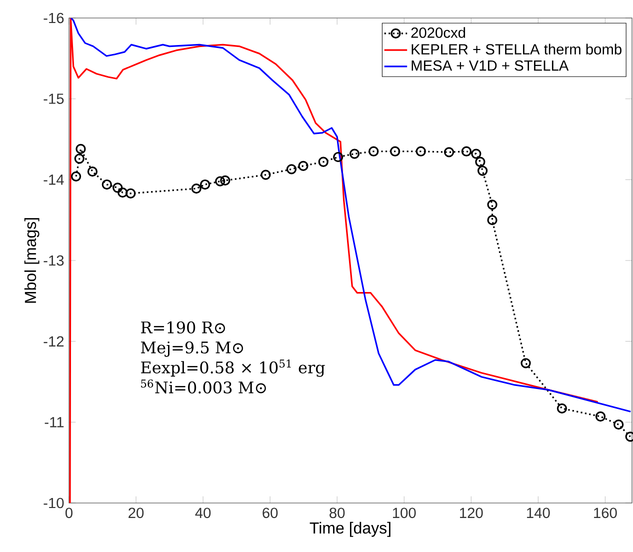  Describe the element at coordinates (136, 513) in the screenshot. I see `x-tick-label: 20` at that location.